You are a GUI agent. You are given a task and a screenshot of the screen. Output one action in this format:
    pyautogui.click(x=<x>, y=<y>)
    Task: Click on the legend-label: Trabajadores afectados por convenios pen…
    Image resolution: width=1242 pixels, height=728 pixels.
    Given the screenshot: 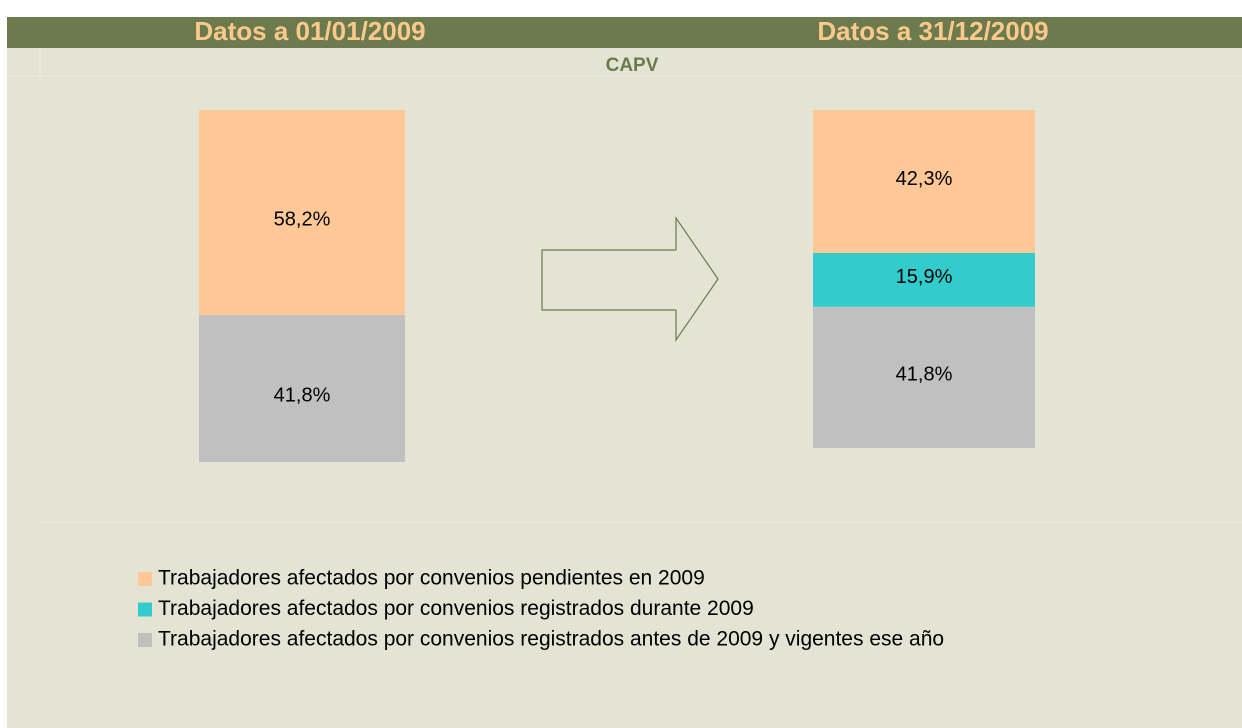 What is the action you would take?
    pyautogui.click(x=431, y=578)
    